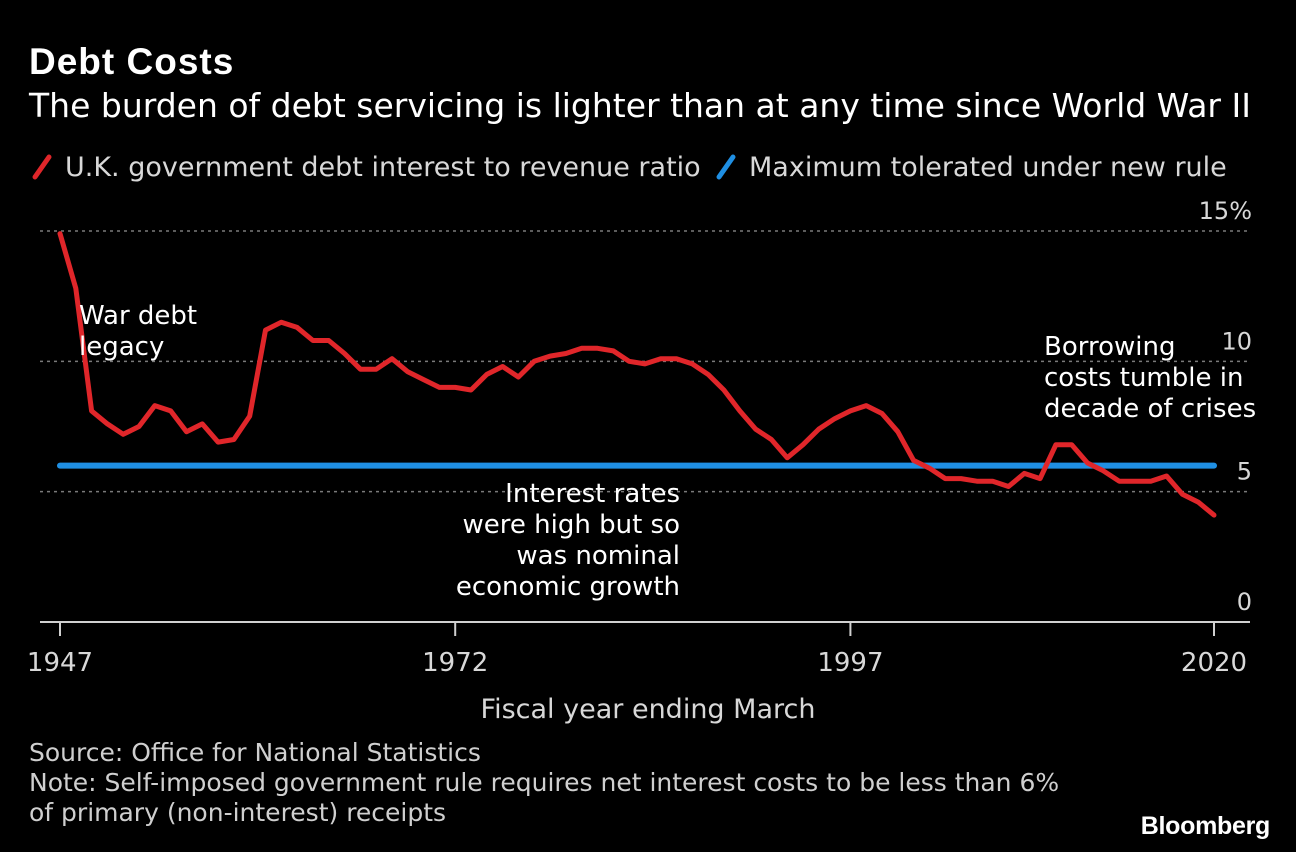  What do you see at coordinates (648, 709) in the screenshot?
I see `x-axis-title: Fiscal year ending March` at bounding box center [648, 709].